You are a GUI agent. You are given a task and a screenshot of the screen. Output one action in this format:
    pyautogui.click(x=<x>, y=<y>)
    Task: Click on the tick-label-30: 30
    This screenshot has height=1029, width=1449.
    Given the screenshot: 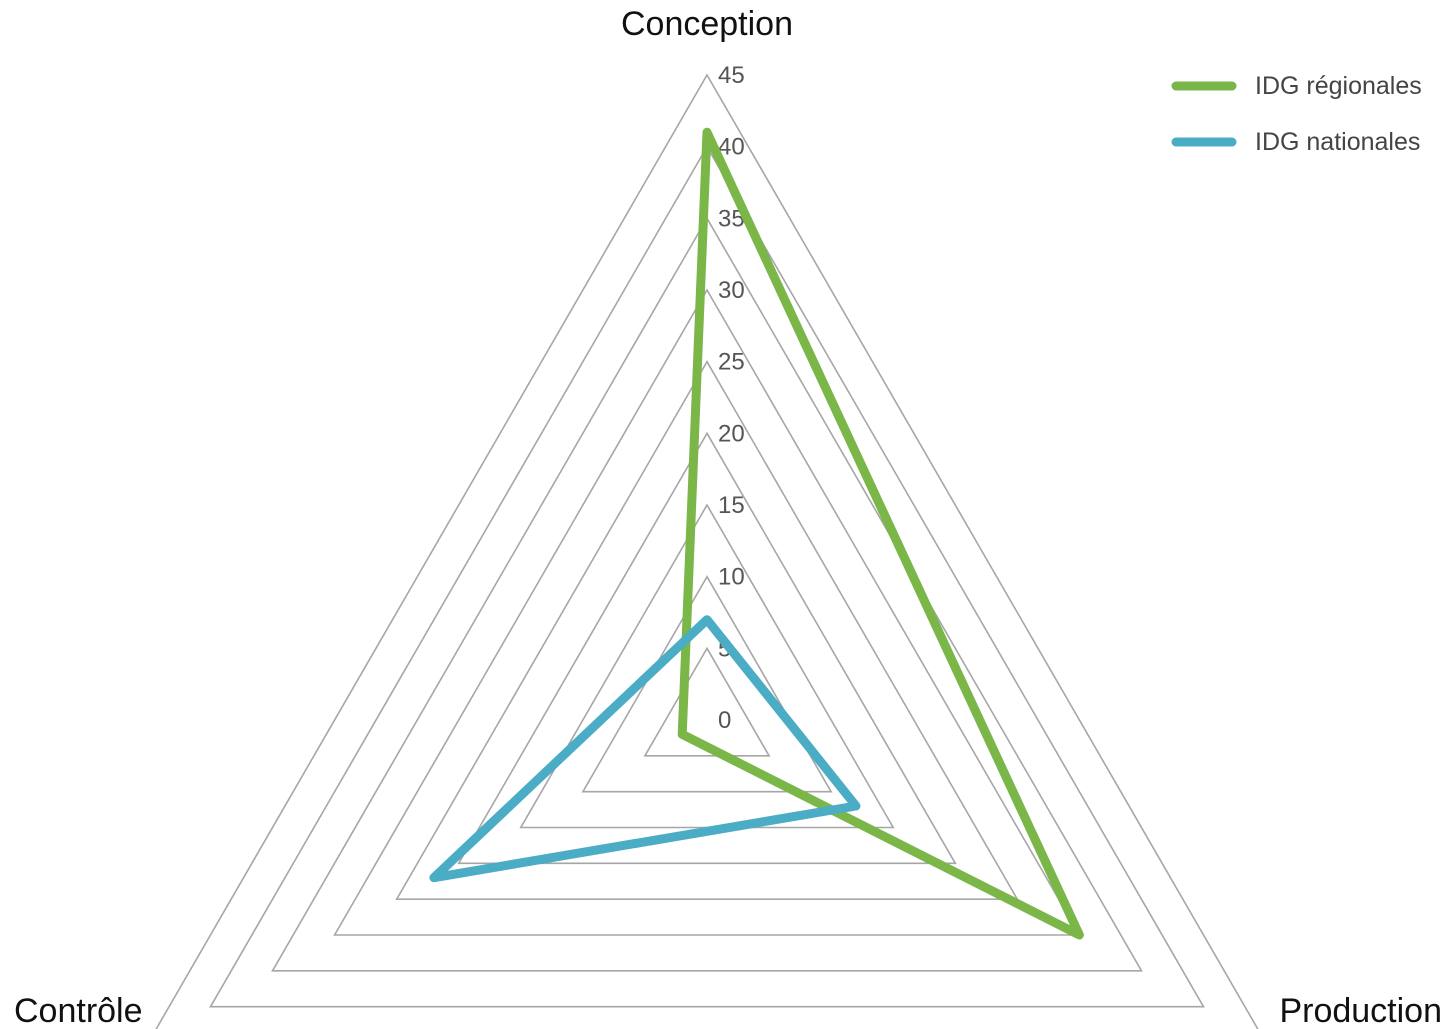 What is the action you would take?
    pyautogui.click(x=731, y=290)
    